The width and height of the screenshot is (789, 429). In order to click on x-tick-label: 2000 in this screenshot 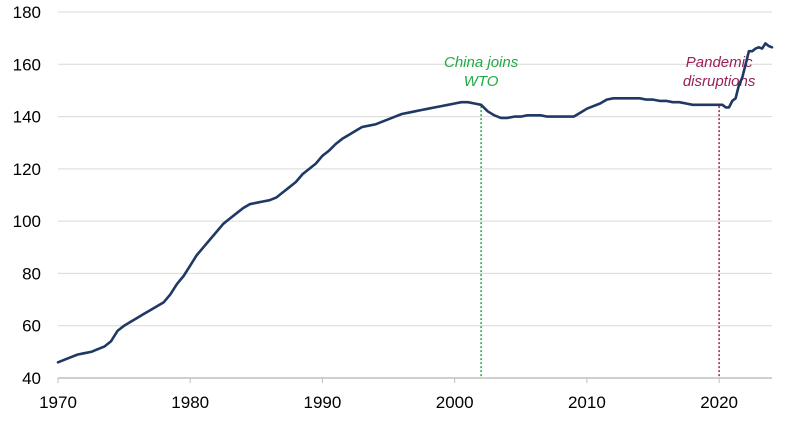, I will do `click(455, 402)`.